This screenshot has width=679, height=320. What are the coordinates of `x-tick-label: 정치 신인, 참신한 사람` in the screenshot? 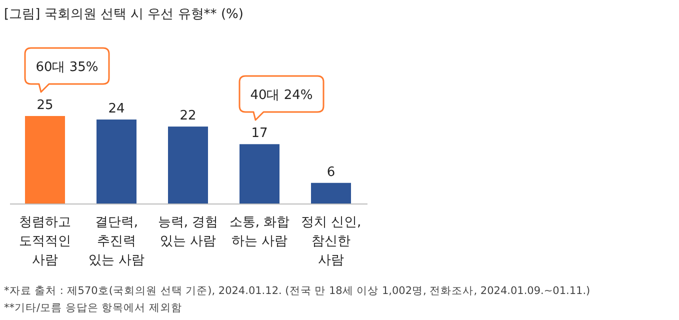 It's located at (331, 241).